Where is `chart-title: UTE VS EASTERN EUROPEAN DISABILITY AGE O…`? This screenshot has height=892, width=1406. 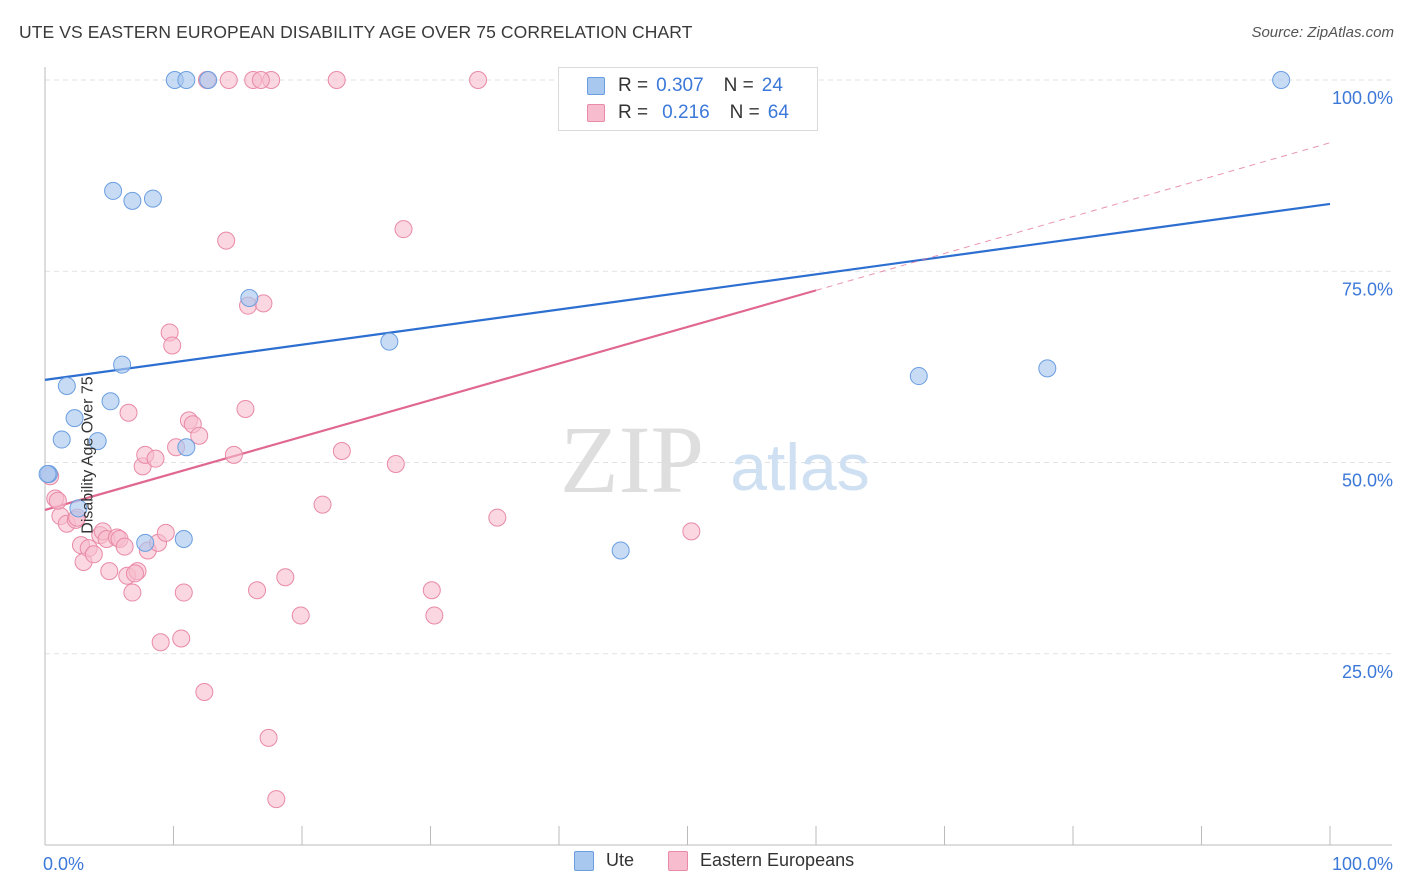 chart-title: UTE VS EASTERN EUROPEAN DISABILITY AGE O… is located at coordinates (356, 32).